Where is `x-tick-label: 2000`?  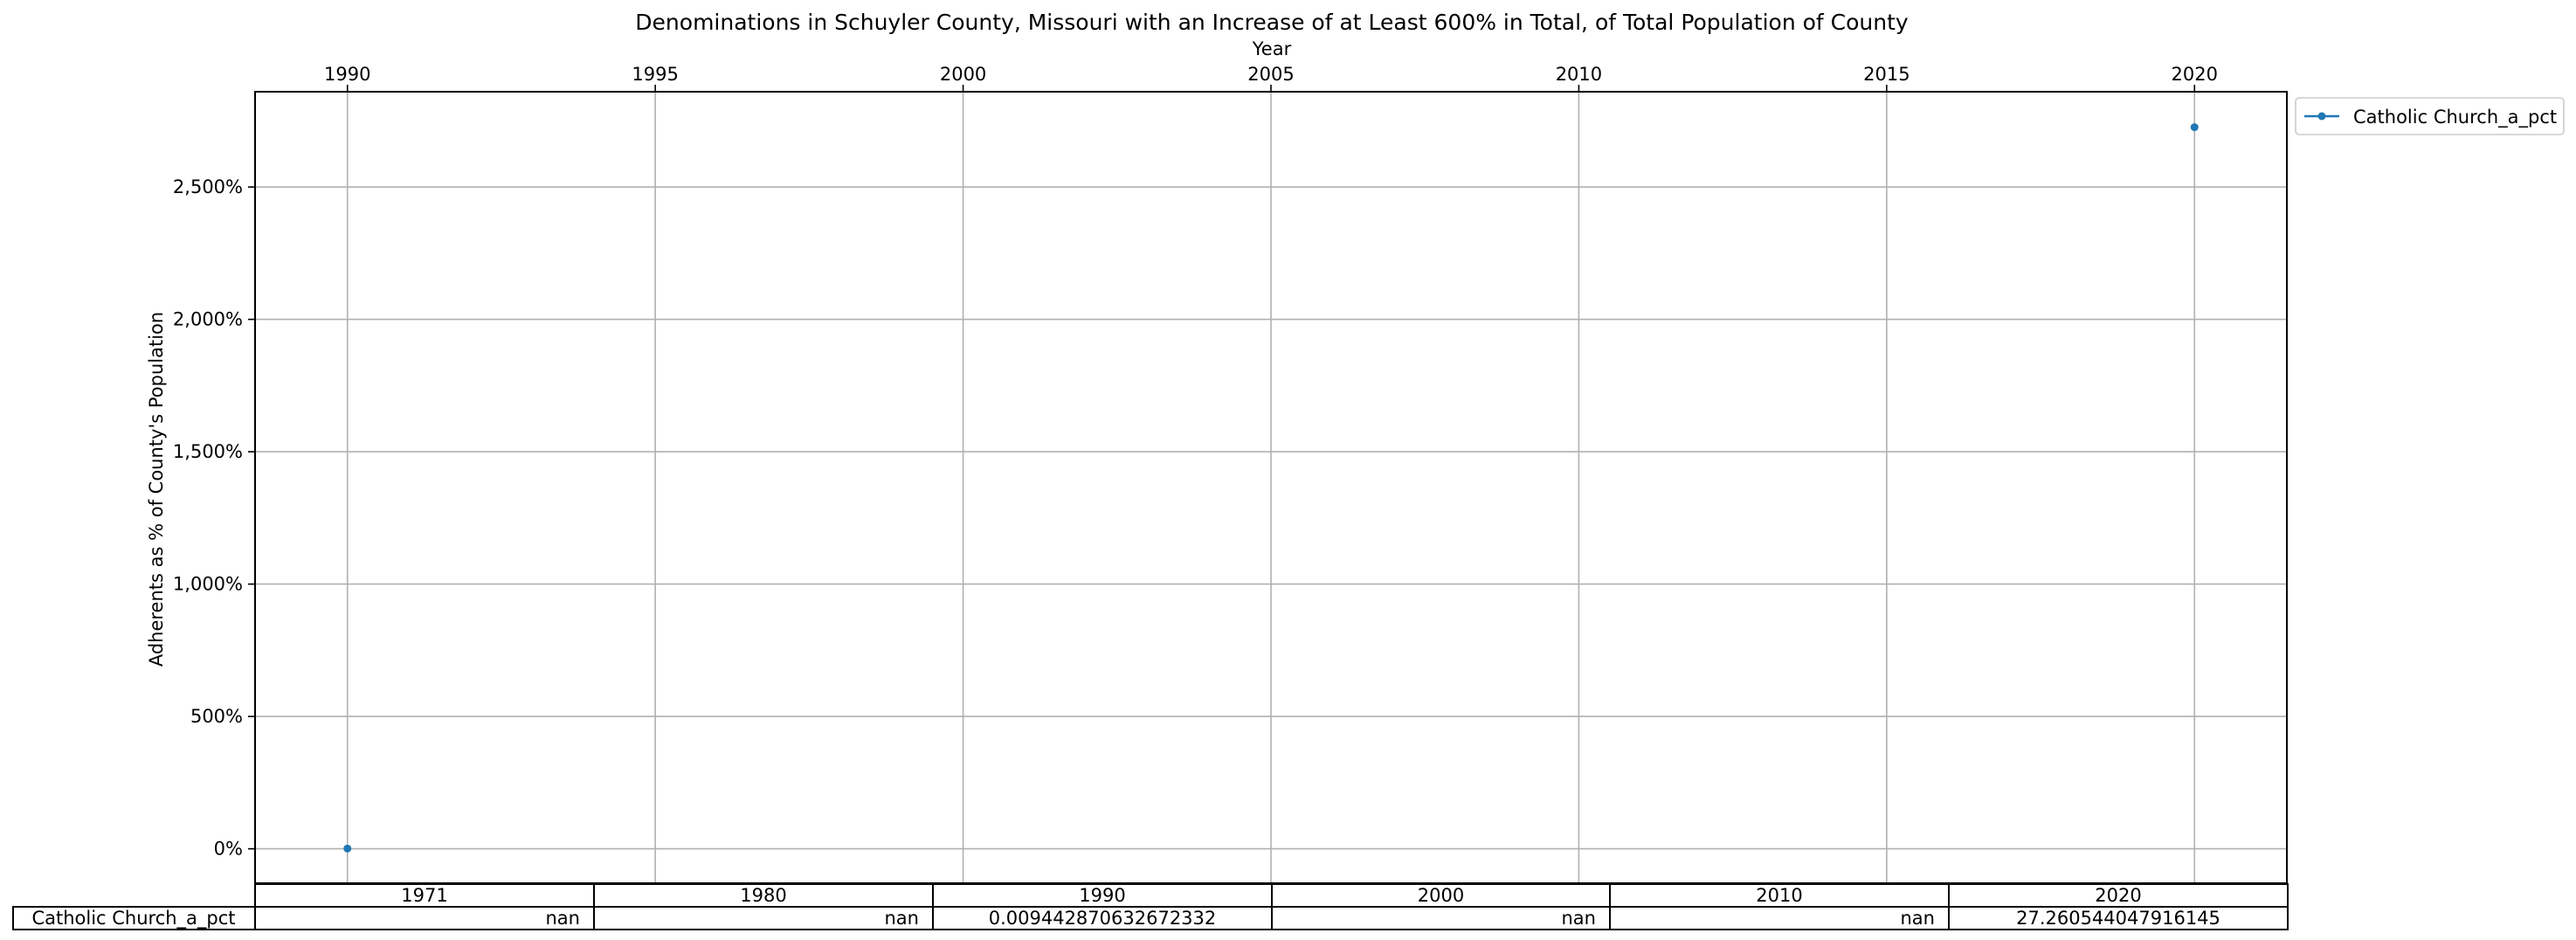
x-tick-label: 2000 is located at coordinates (963, 74).